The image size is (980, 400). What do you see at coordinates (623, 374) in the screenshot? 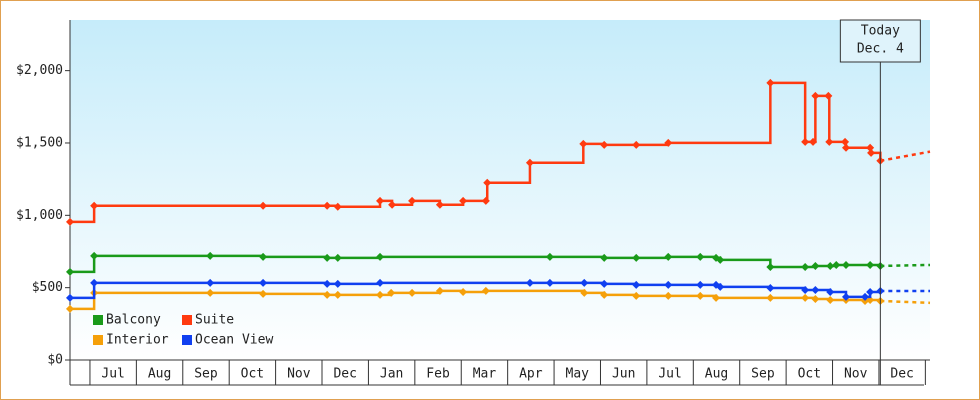
I see `x-tick-label: Jun` at bounding box center [623, 374].